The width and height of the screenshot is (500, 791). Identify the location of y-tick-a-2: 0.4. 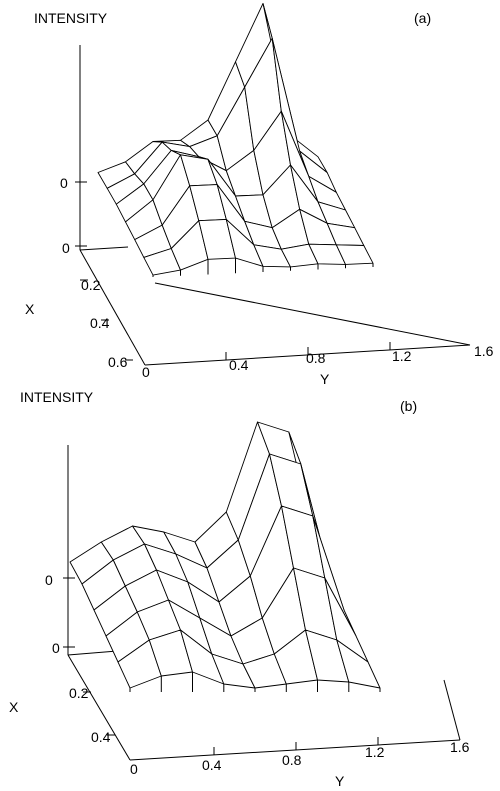
(239, 365).